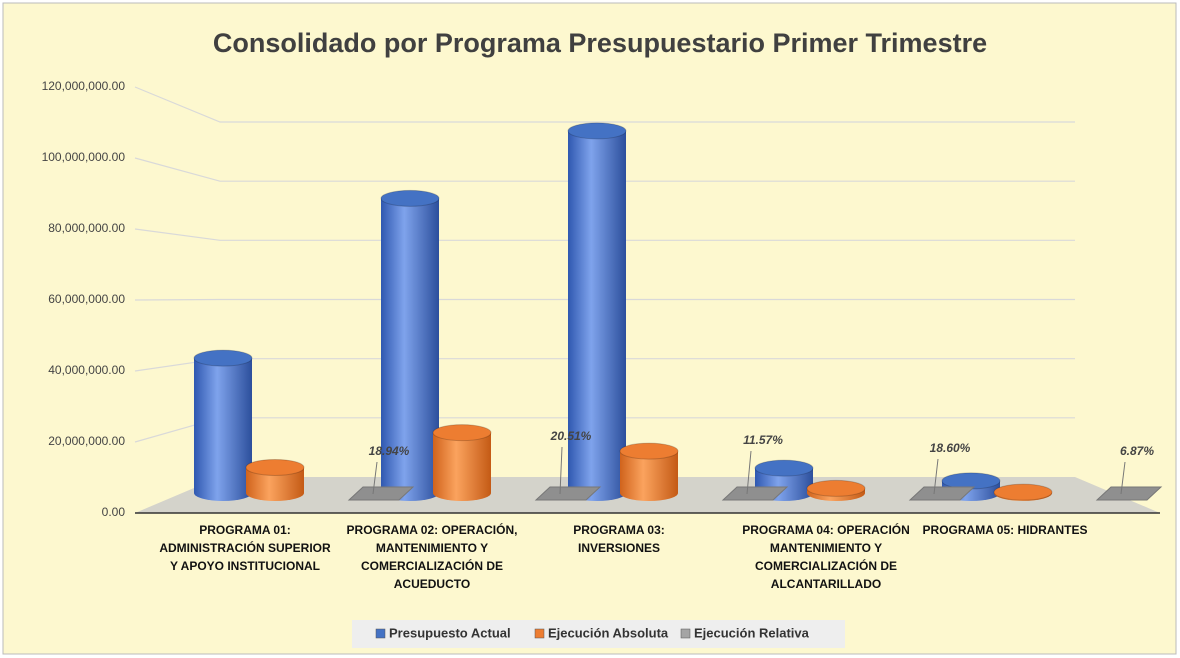 Image resolution: width=1180 pixels, height=658 pixels. I want to click on legend-label: Ejecución Relativa, so click(752, 632).